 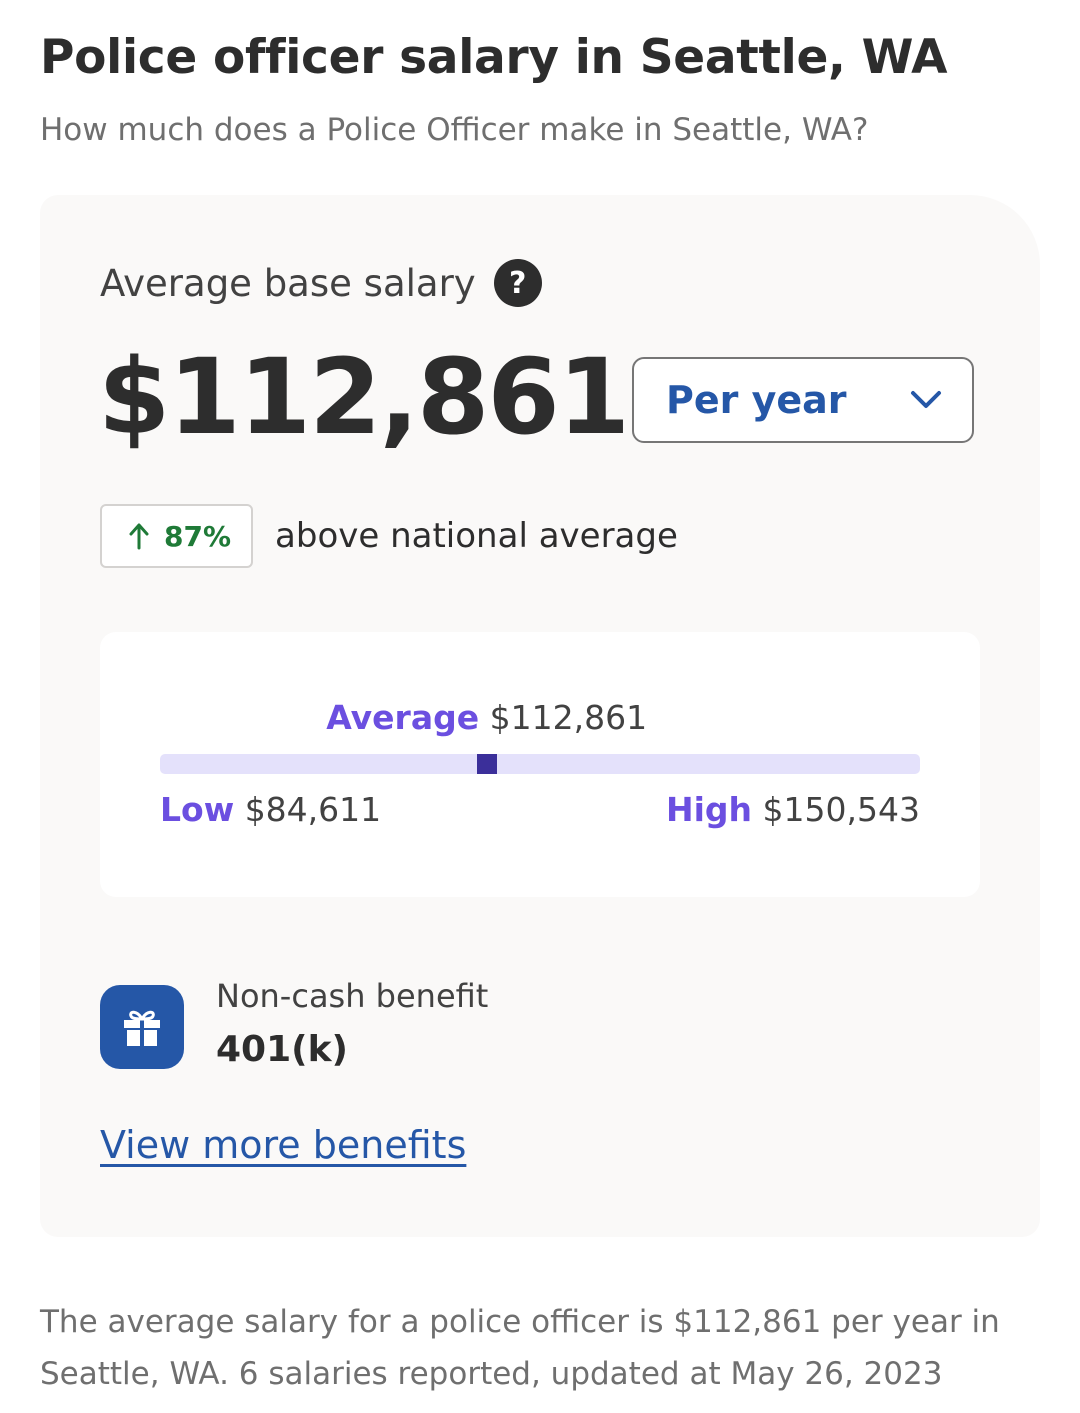 What do you see at coordinates (139, 536) in the screenshot?
I see `arrow-up-icon` at bounding box center [139, 536].